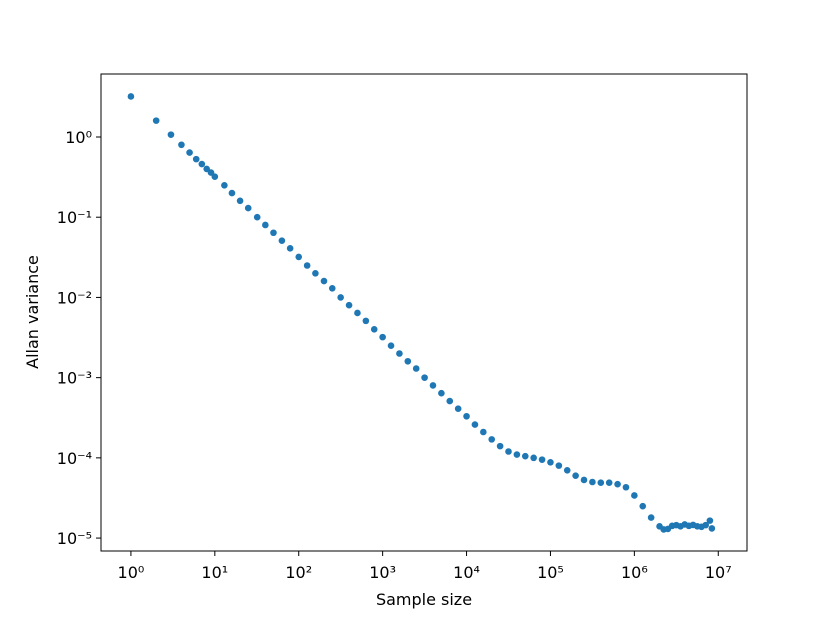 This screenshot has height=624, width=830. Describe the element at coordinates (74, 217) in the screenshot. I see `y-tick-label: 10⁻¹` at that location.